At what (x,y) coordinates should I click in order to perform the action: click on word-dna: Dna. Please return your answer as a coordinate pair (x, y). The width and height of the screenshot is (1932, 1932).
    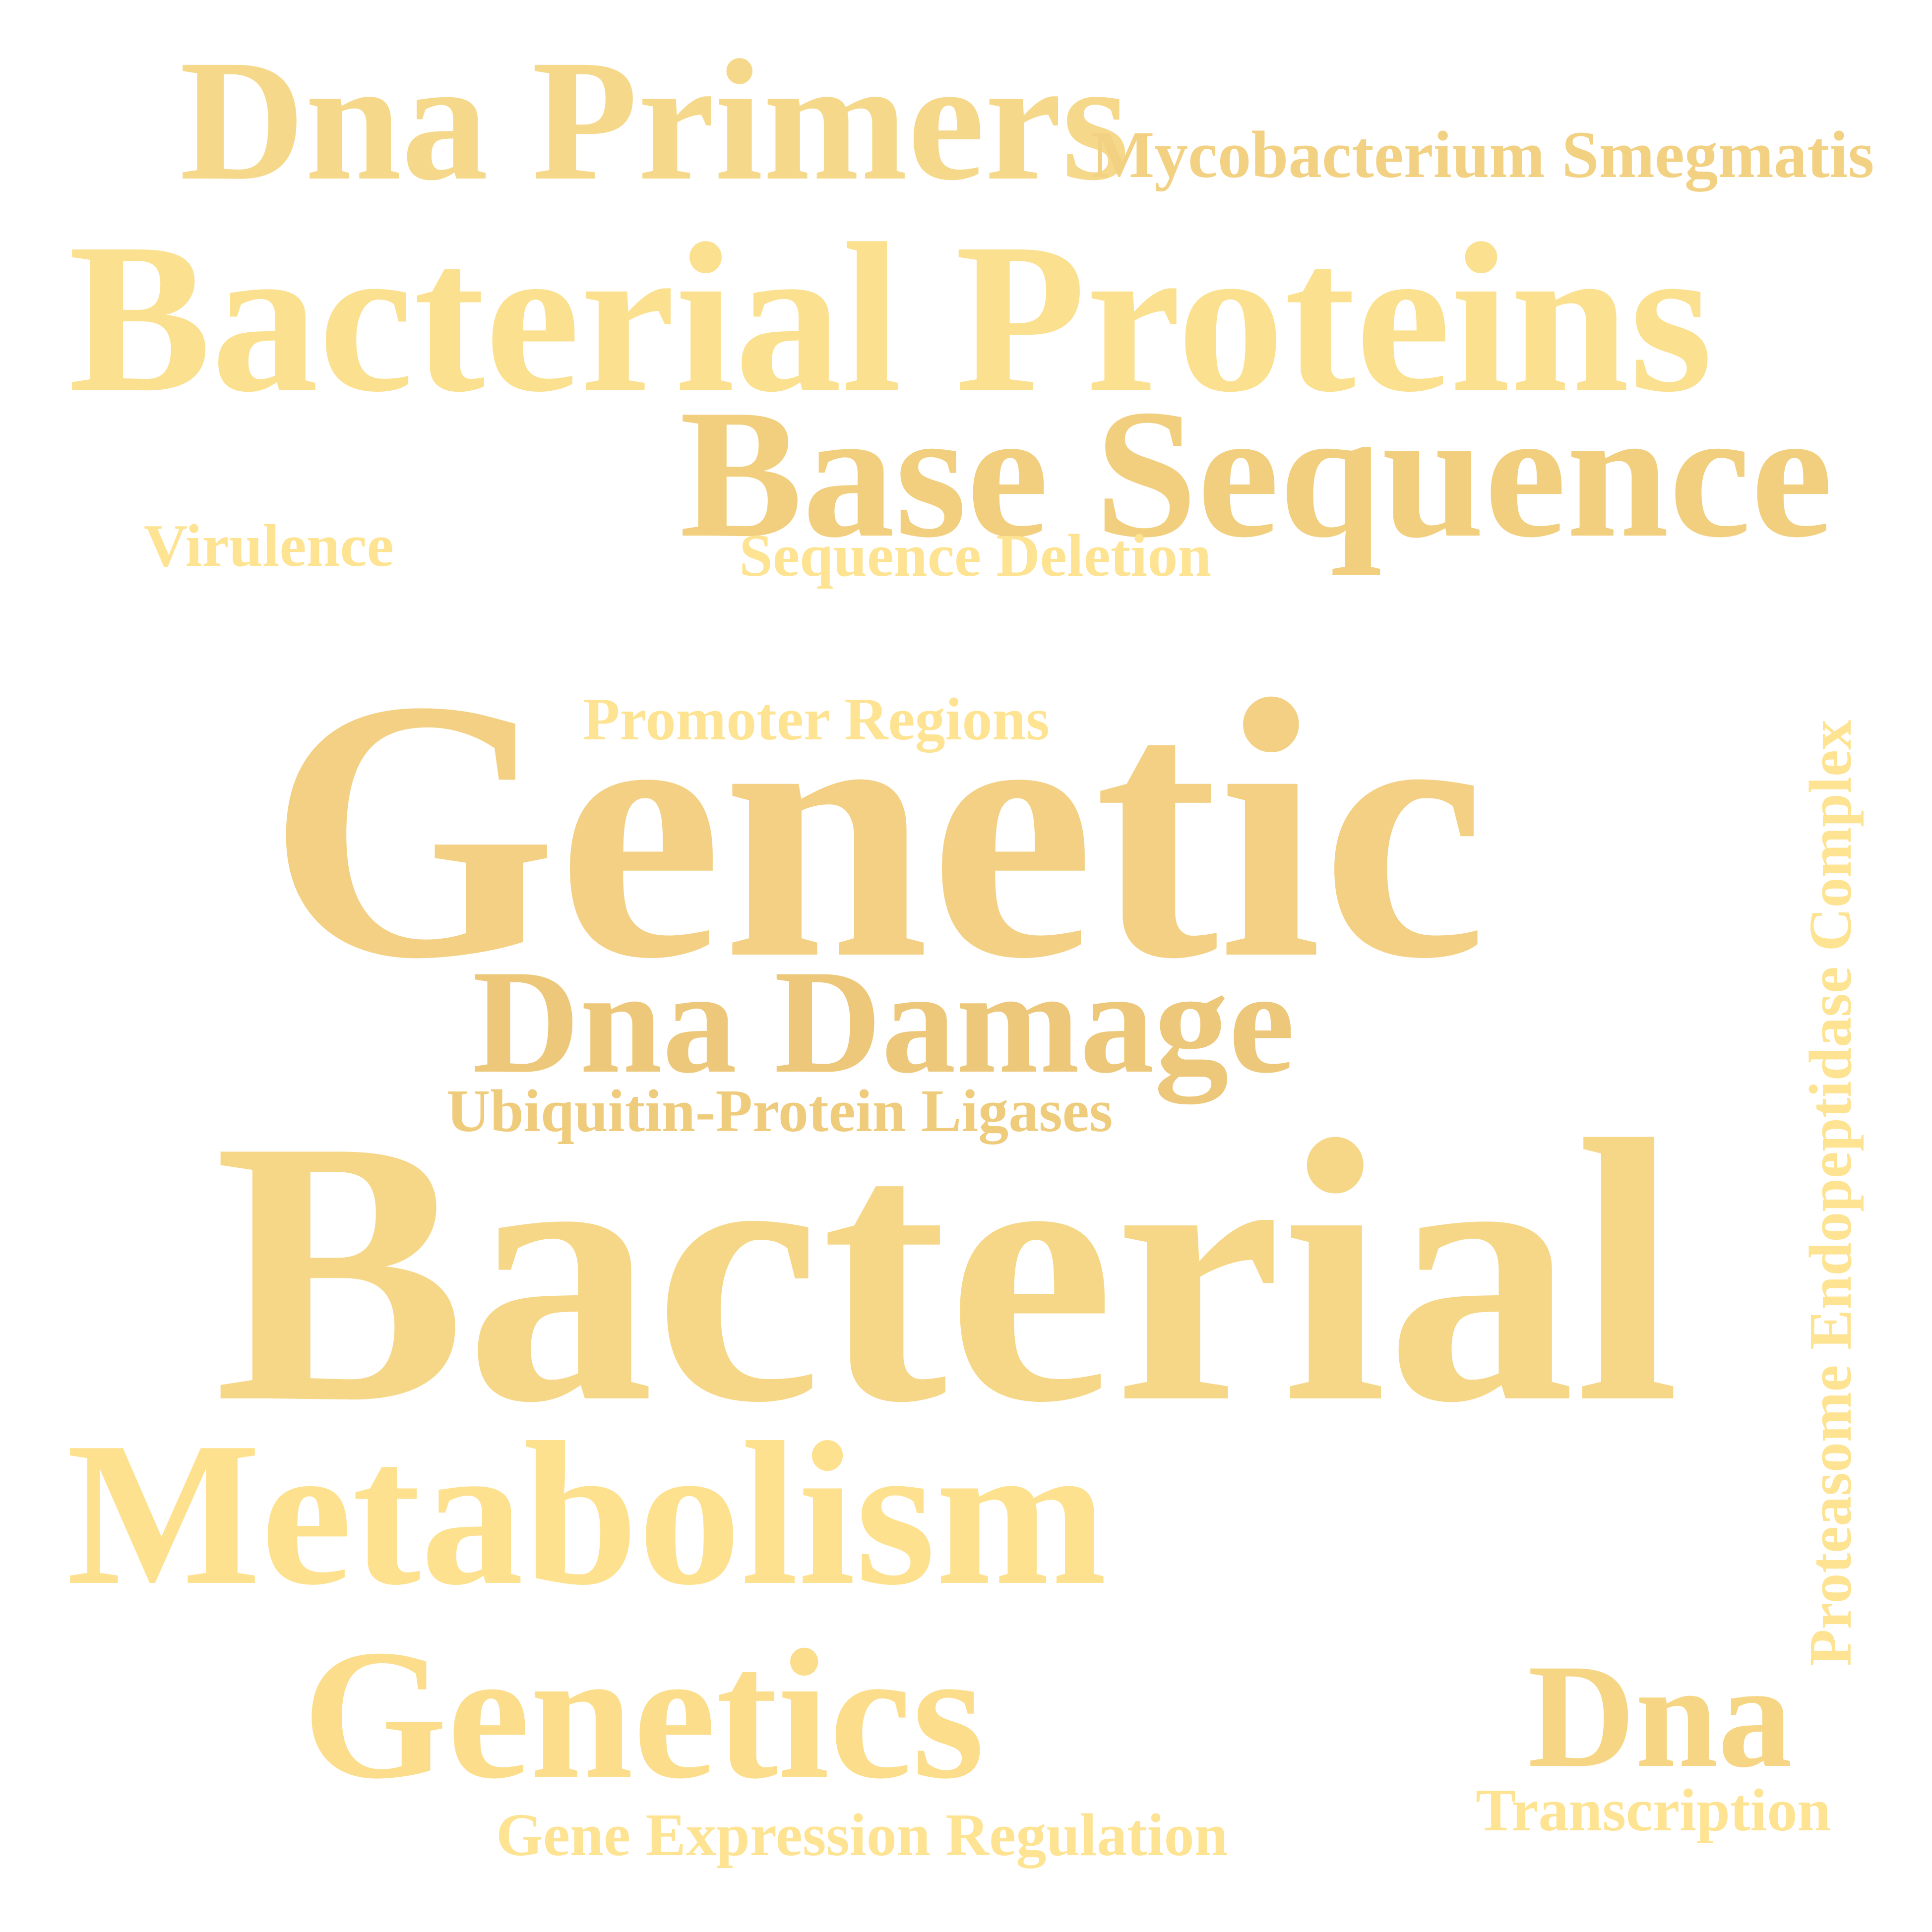
    Looking at the image, I should click on (1660, 1715).